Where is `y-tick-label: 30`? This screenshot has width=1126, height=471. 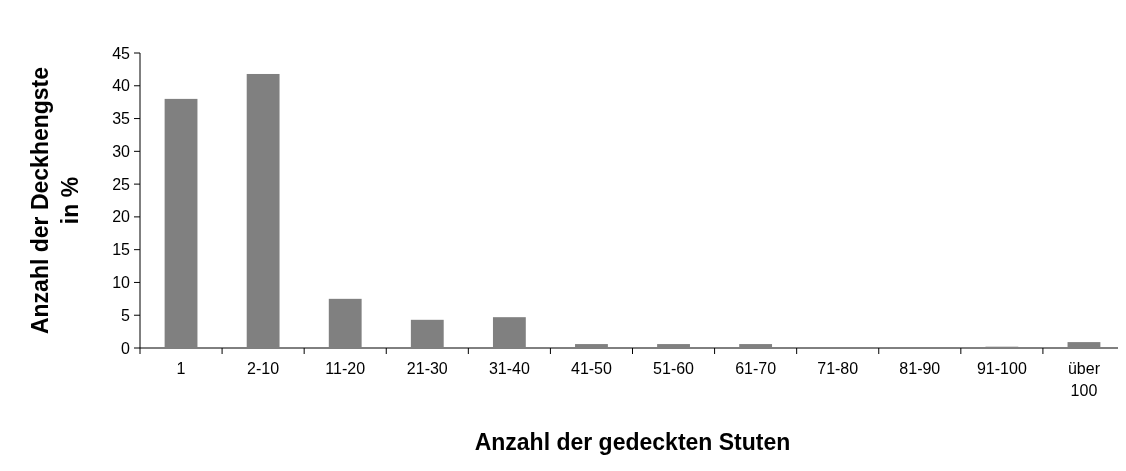 y-tick-label: 30 is located at coordinates (121, 151).